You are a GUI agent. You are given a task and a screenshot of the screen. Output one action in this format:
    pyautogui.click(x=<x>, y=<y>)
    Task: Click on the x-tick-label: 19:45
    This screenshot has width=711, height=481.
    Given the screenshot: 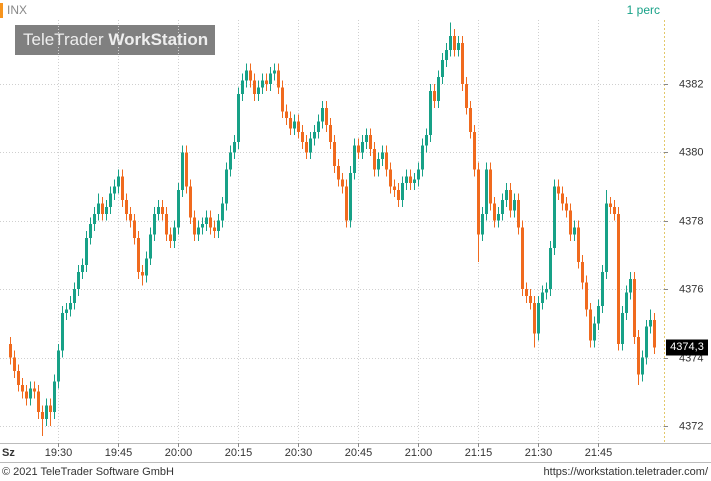 What is the action you would take?
    pyautogui.click(x=119, y=453)
    